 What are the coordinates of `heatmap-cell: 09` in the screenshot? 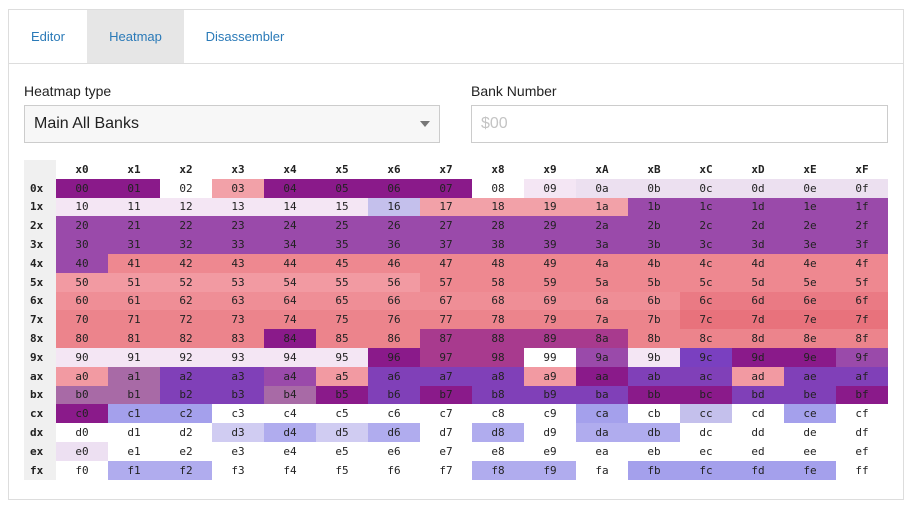 It's located at (550, 188).